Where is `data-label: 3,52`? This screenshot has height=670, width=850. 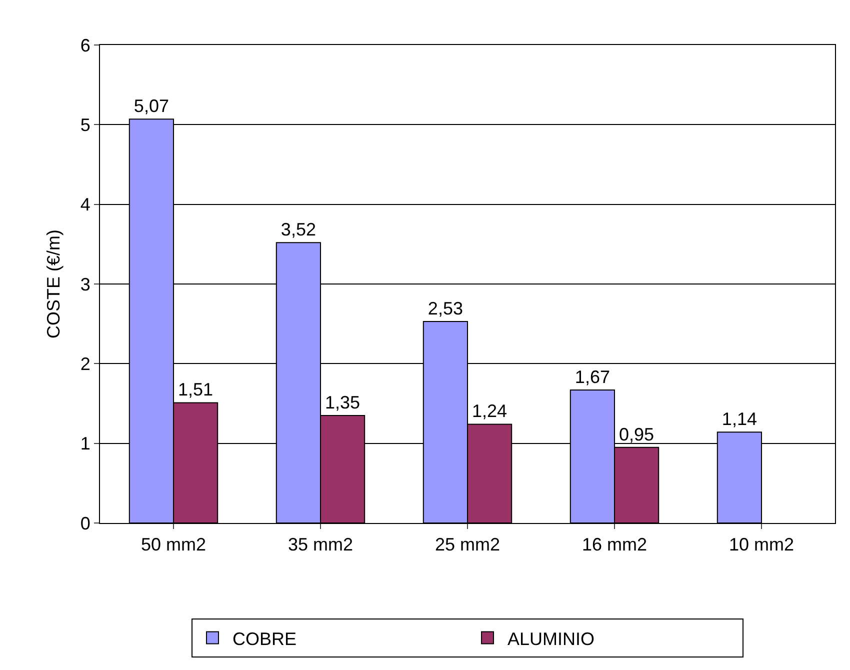
data-label: 3,52 is located at coordinates (298, 230).